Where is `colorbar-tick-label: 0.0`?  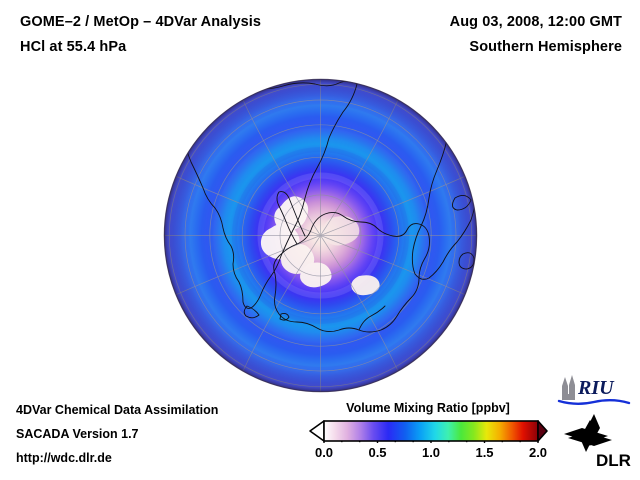 colorbar-tick-label: 0.0 is located at coordinates (324, 452).